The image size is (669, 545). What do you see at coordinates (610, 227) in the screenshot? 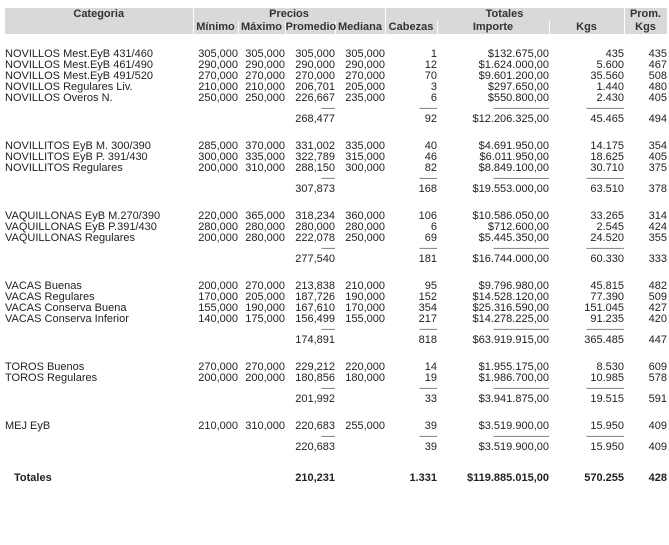
I see `row-kgs: 2.545` at bounding box center [610, 227].